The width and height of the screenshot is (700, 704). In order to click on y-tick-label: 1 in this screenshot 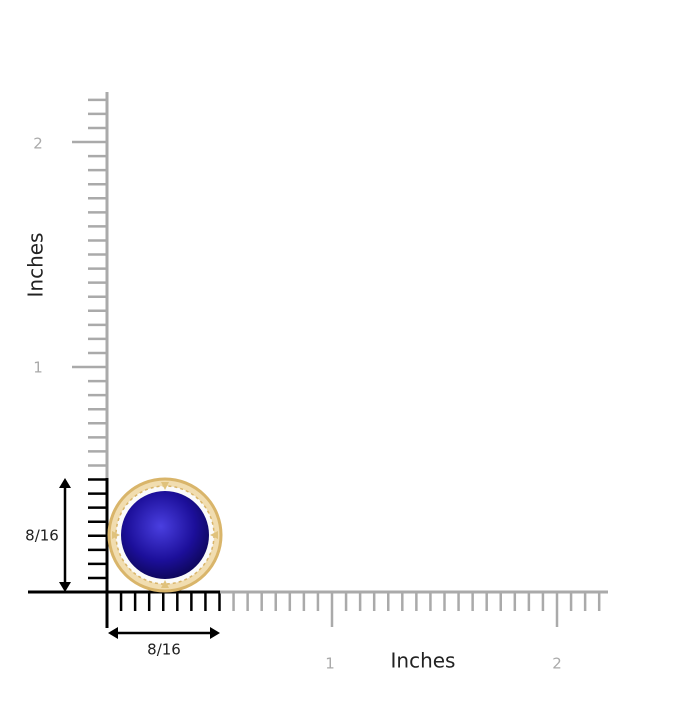, I will do `click(38, 368)`.